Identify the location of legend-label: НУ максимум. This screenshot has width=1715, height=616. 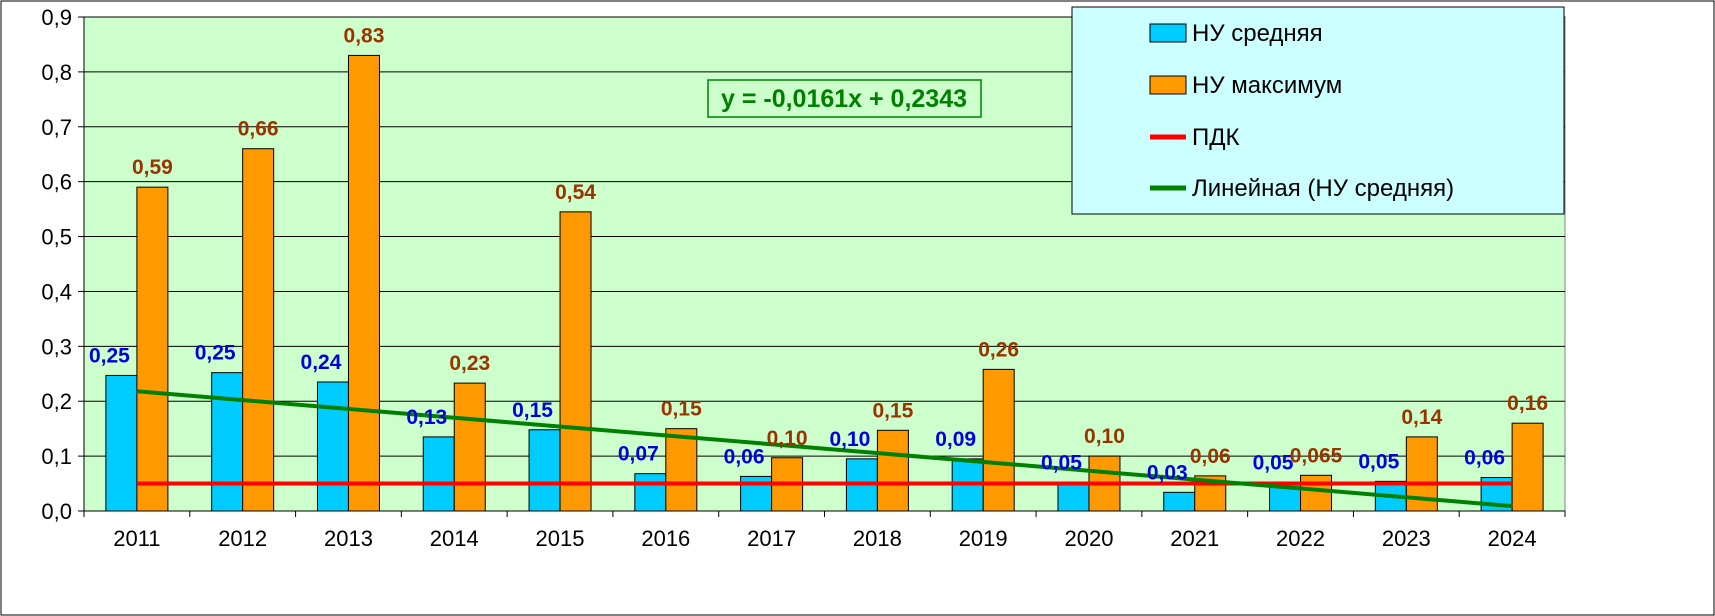
(1267, 85).